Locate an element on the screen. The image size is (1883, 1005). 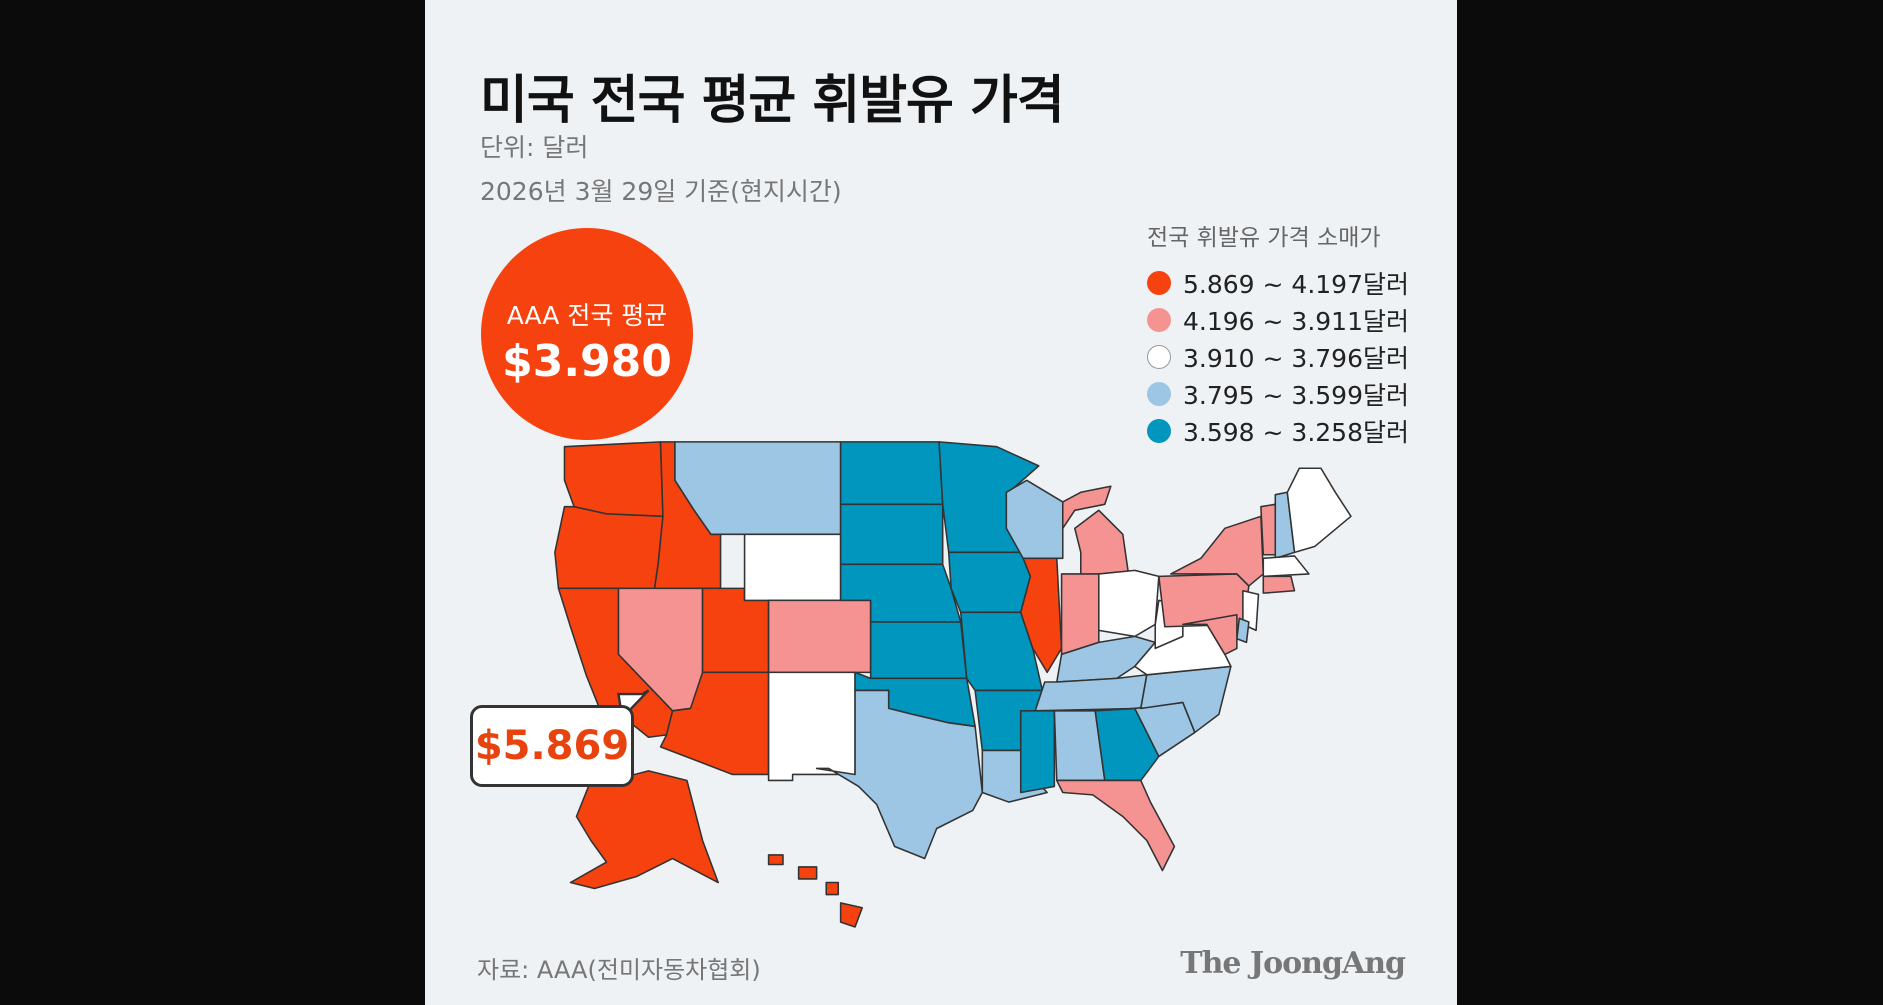
state-me is located at coordinates (1319, 510).